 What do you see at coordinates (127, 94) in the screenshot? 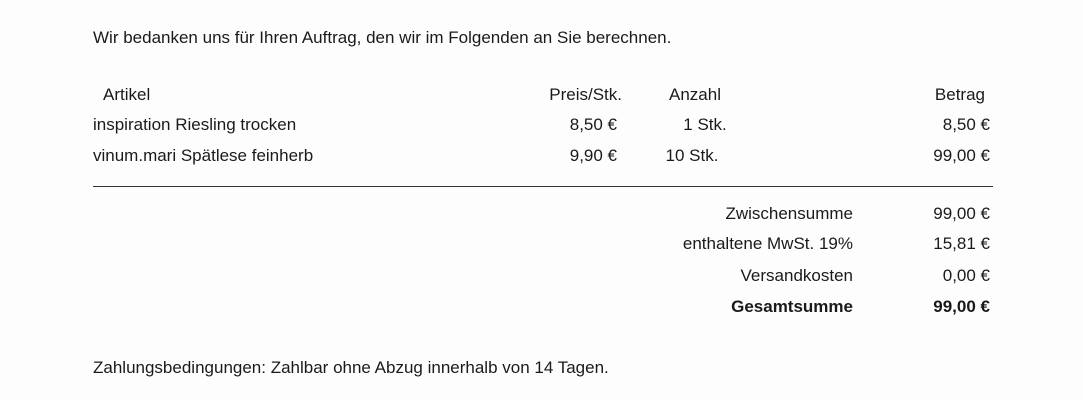
I see `header-article: Artikel` at bounding box center [127, 94].